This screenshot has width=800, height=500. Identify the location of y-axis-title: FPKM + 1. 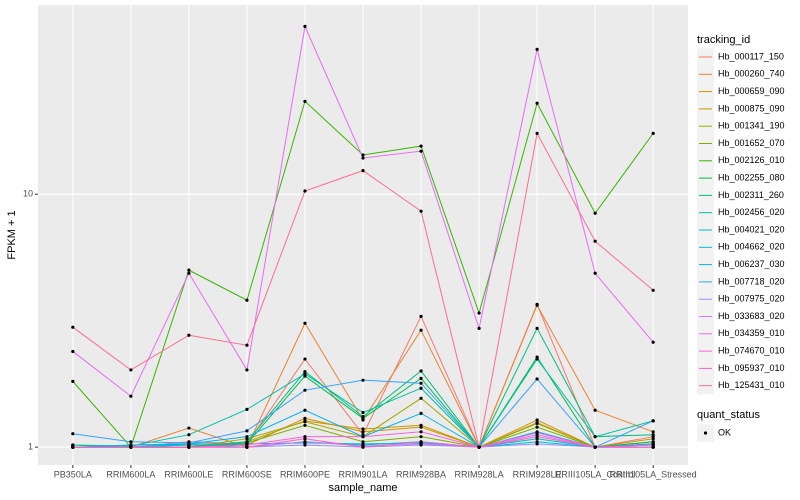
(12, 234).